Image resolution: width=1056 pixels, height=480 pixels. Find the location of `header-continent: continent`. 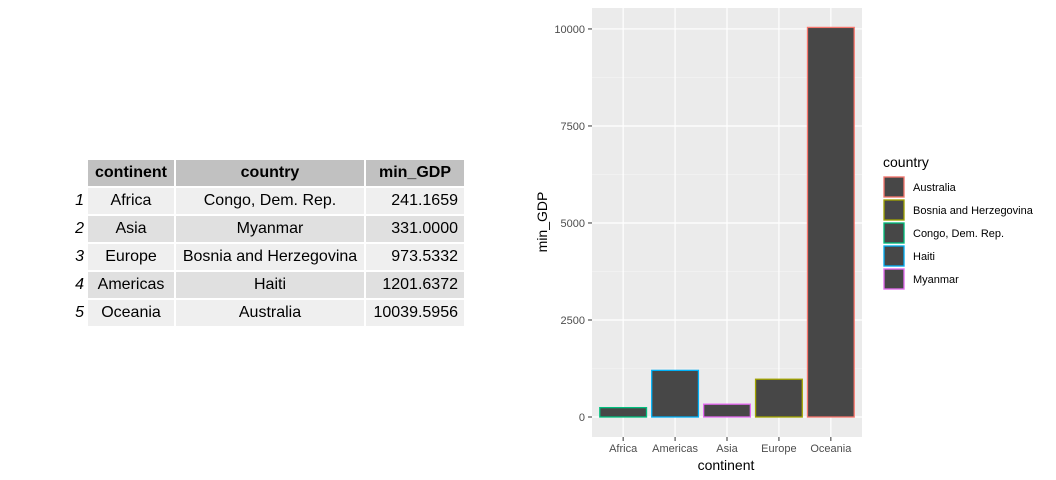

header-continent: continent is located at coordinates (132, 174).